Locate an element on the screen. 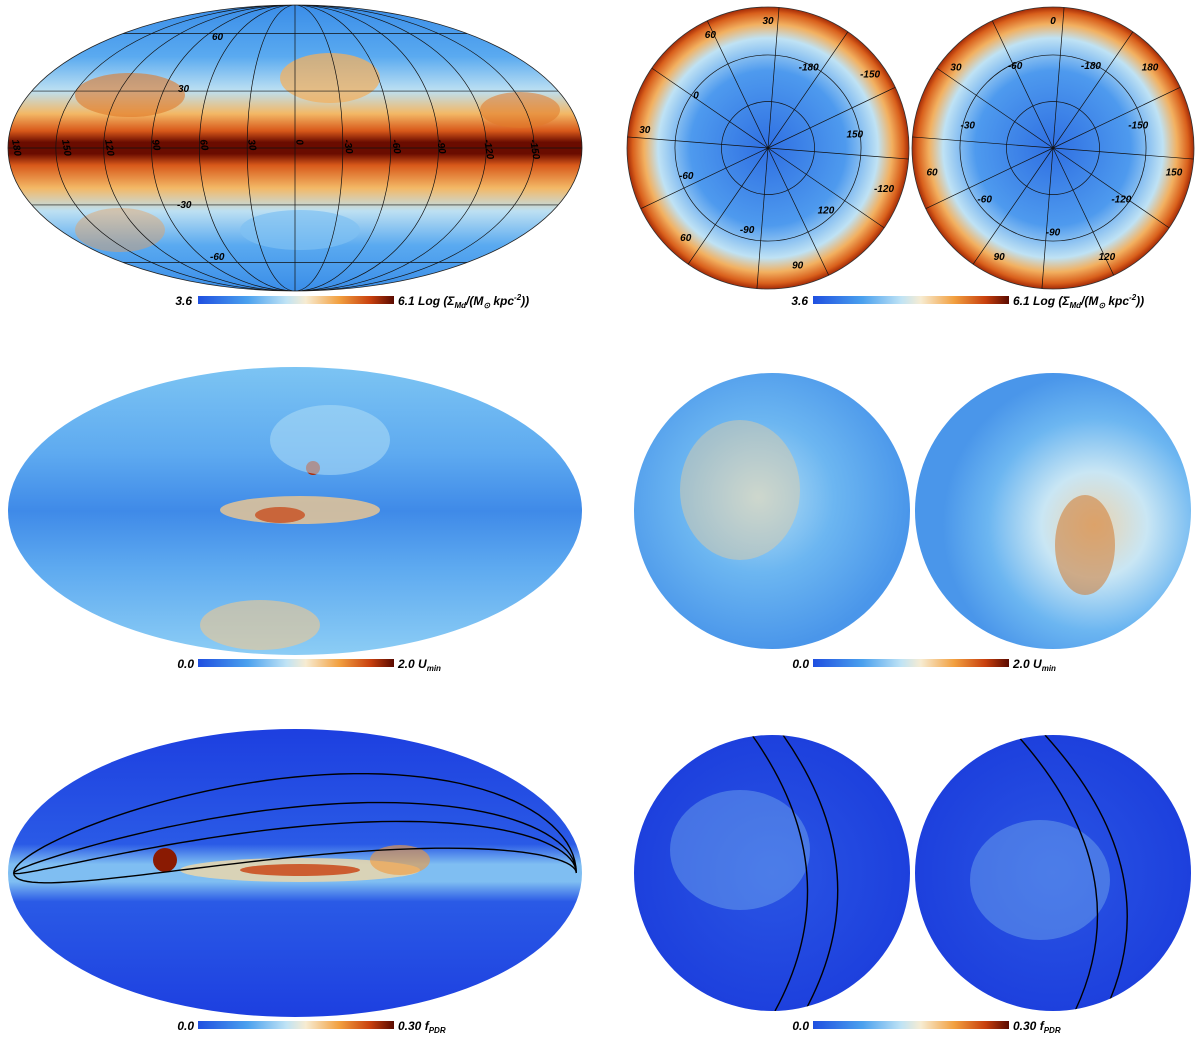 The image size is (1200, 1040). mollweide-structure-f-pdr is located at coordinates (294, 828).